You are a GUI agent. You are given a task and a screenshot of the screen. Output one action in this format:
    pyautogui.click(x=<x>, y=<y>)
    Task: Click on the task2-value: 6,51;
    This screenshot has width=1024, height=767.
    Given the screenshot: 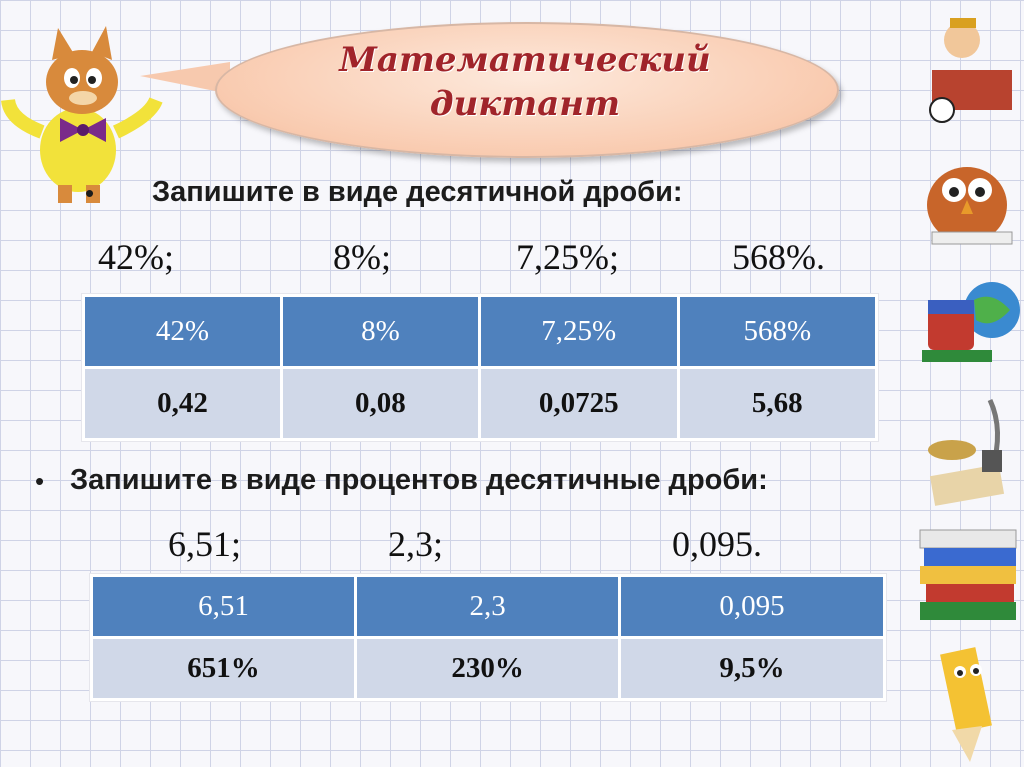 What is the action you would take?
    pyautogui.click(x=205, y=544)
    